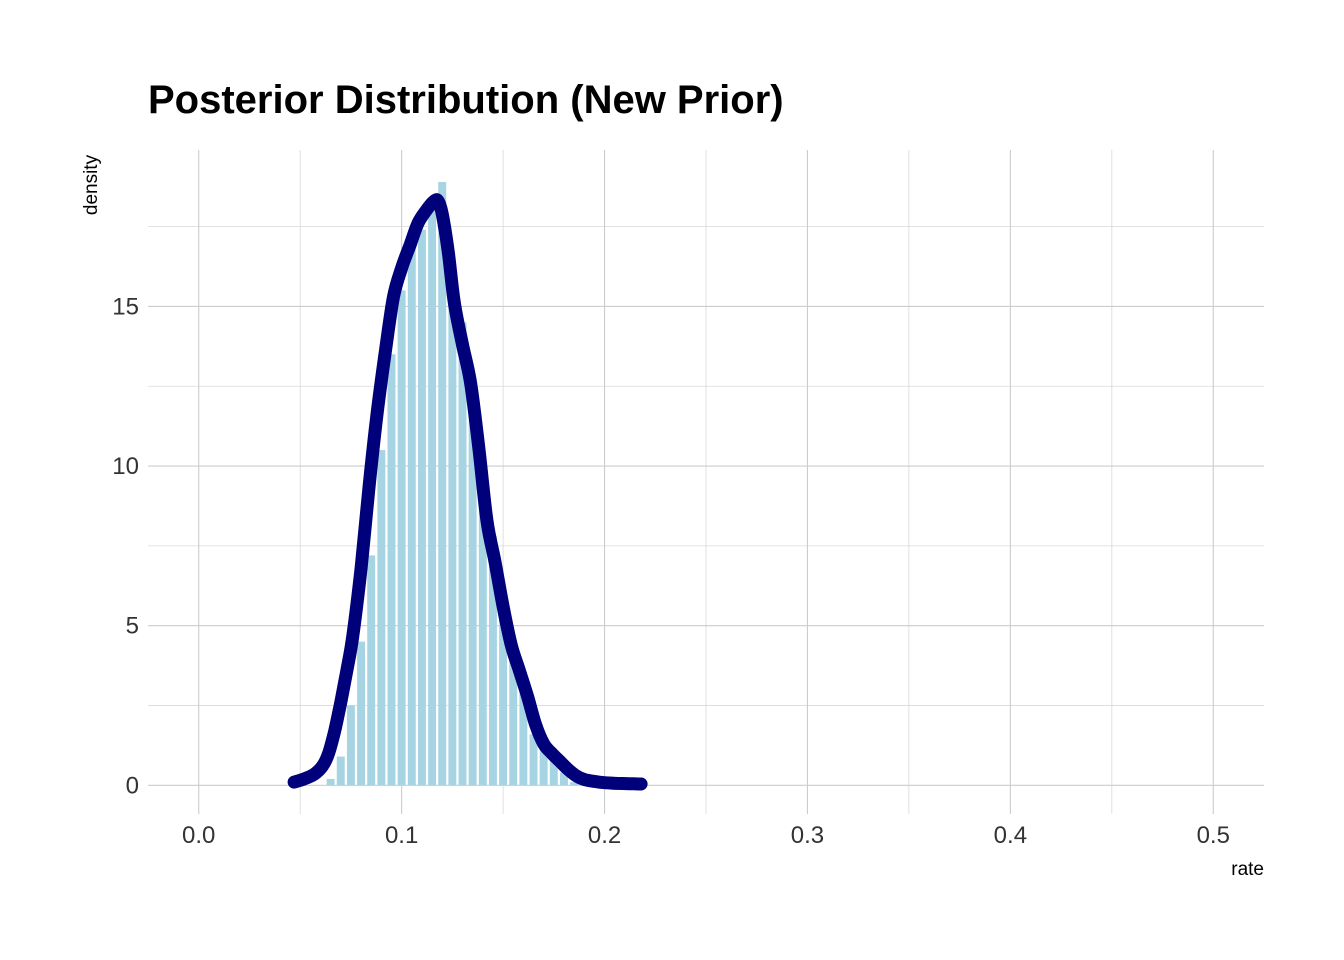 This screenshot has height=960, width=1344. I want to click on x-tick-label: 0.2, so click(604, 835).